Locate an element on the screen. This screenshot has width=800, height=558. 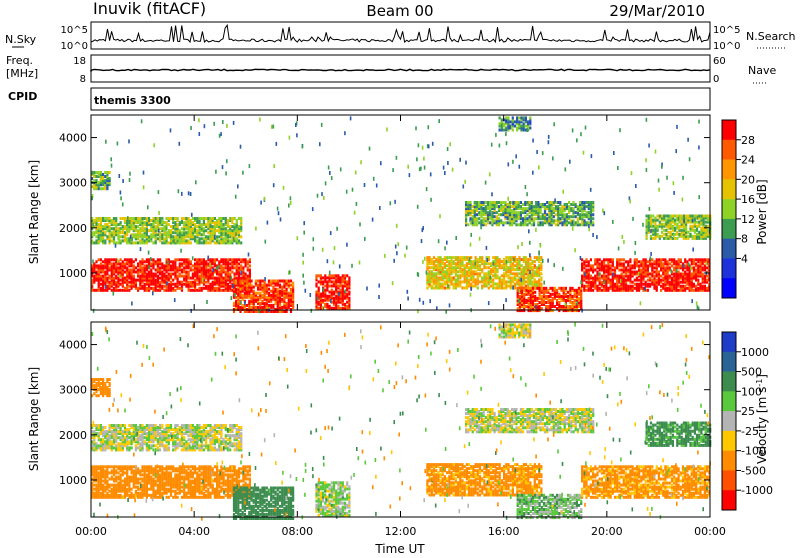
freq-label: Freq. is located at coordinates (19, 60).